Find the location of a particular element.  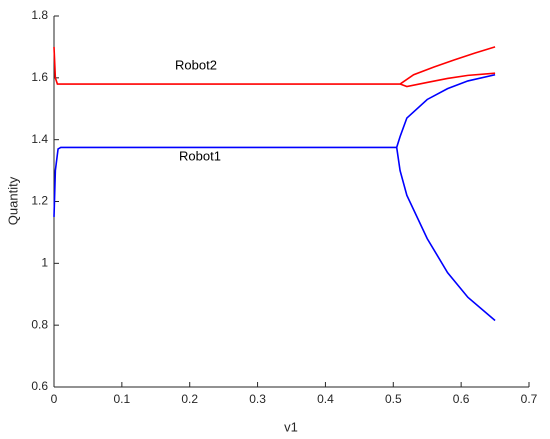

y-tick-label: 1.8 is located at coordinates (39, 15).